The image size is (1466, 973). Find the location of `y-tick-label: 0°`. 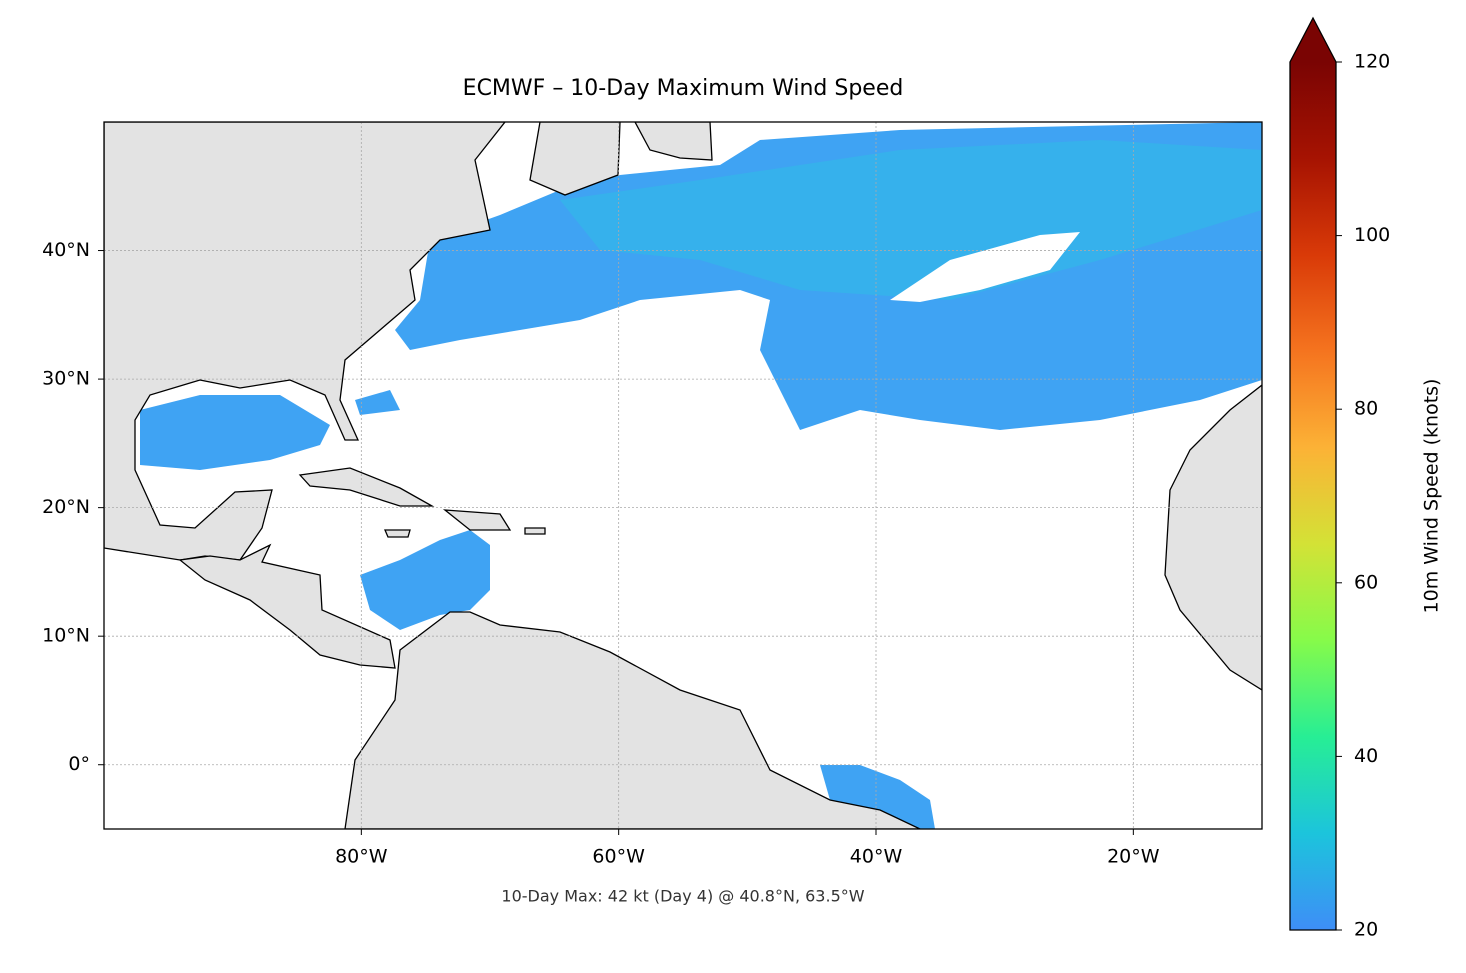

y-tick-label: 0° is located at coordinates (79, 764).